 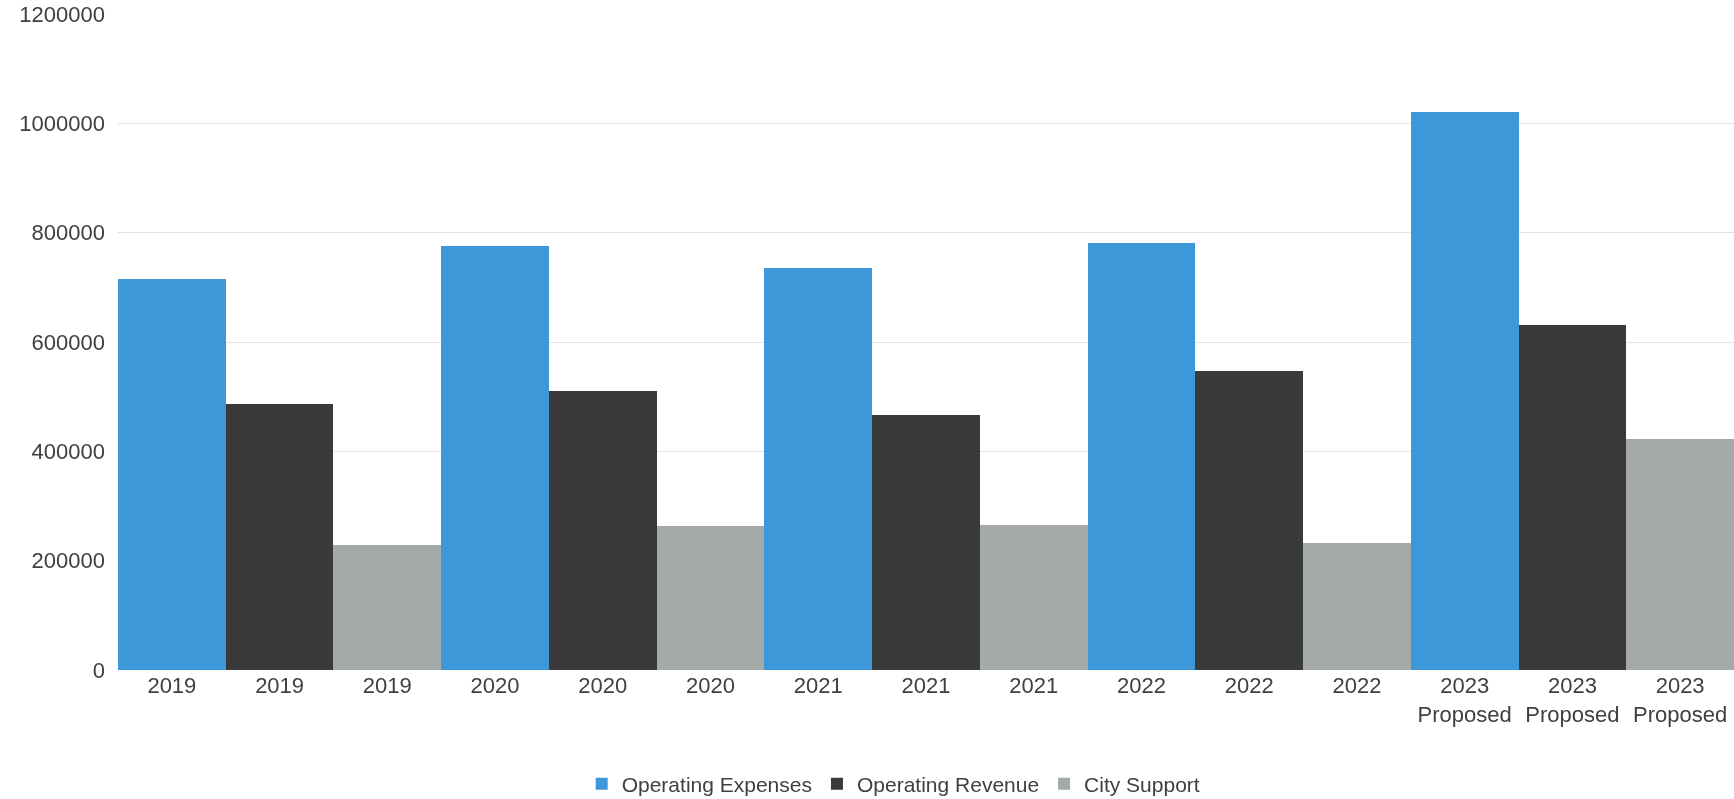 What do you see at coordinates (68, 561) in the screenshot?
I see `y-tick-label: 200000` at bounding box center [68, 561].